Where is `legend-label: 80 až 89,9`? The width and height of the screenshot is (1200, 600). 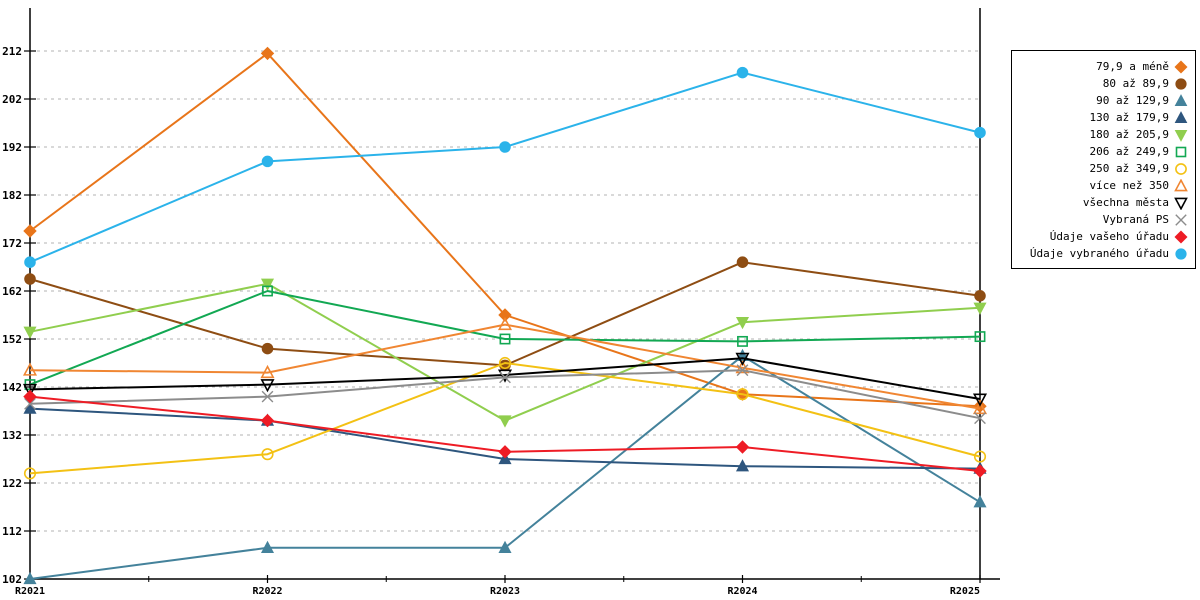 legend-label: 80 až 89,9 is located at coordinates (1135, 83).